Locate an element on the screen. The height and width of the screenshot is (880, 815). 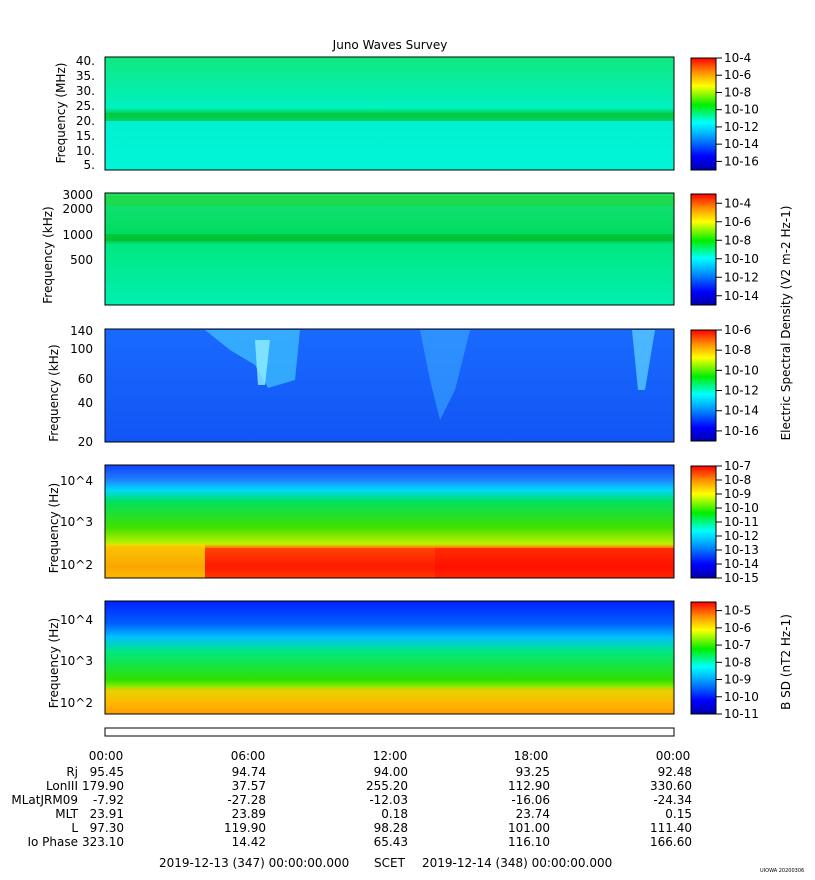
time-axis-ticks: 00:00 06:00 12:00 18:00 00:00 is located at coordinates (390, 756).